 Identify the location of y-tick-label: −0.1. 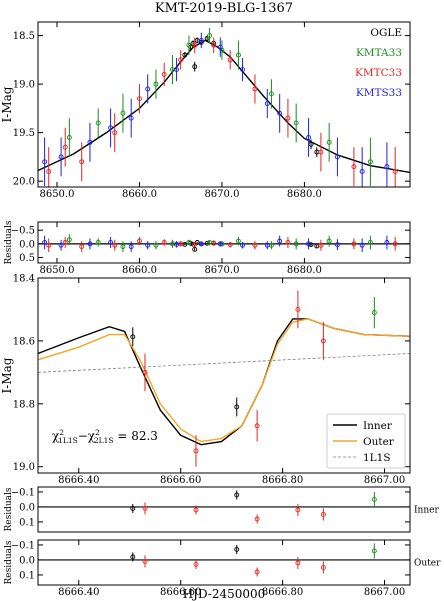
(23, 545).